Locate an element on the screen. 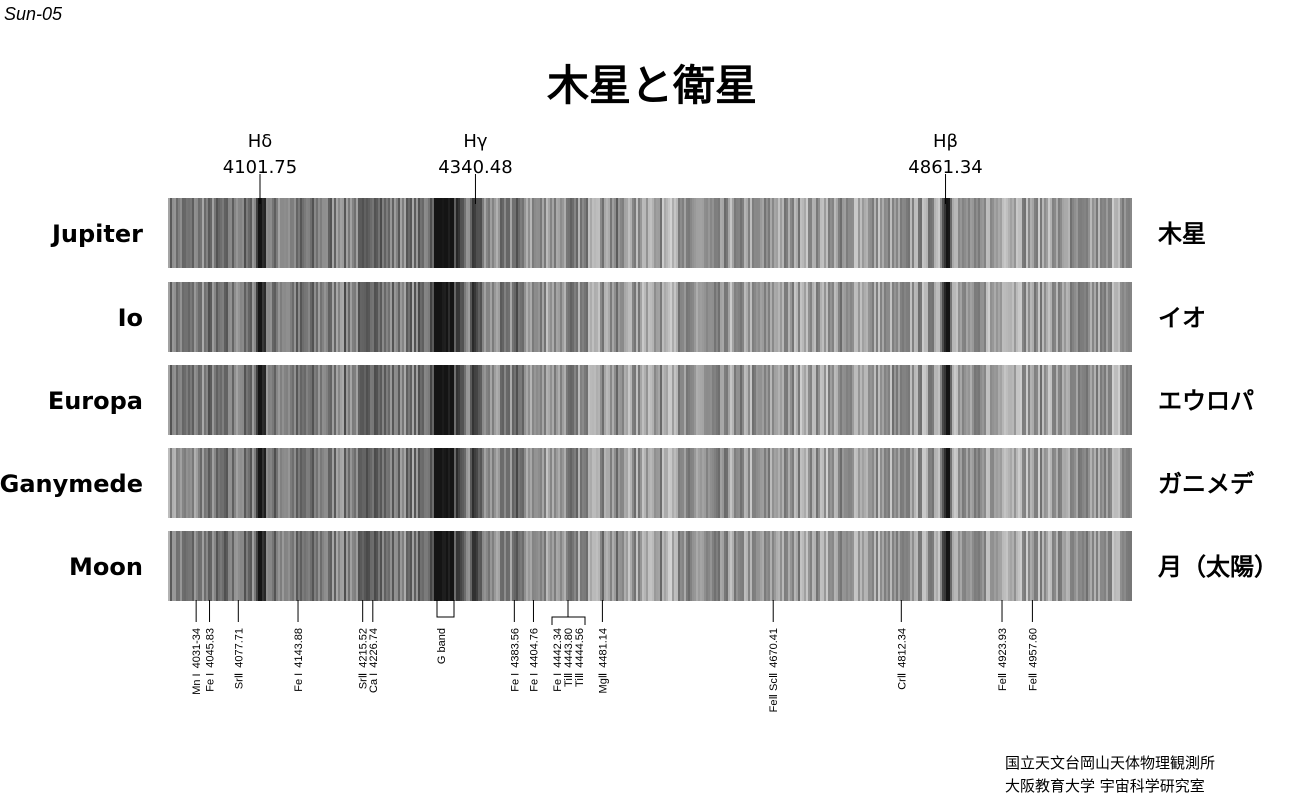  line-id-species: Fe I is located at coordinates (558, 682).